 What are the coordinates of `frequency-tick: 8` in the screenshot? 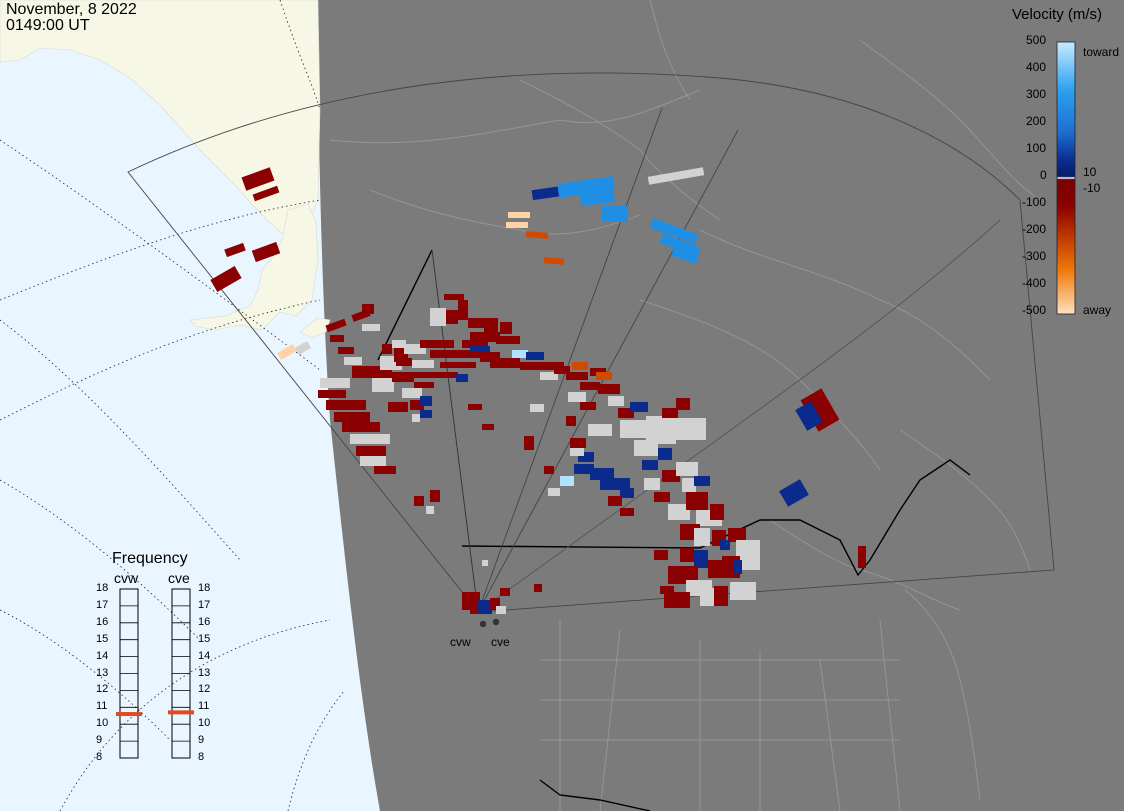 It's located at (201, 757).